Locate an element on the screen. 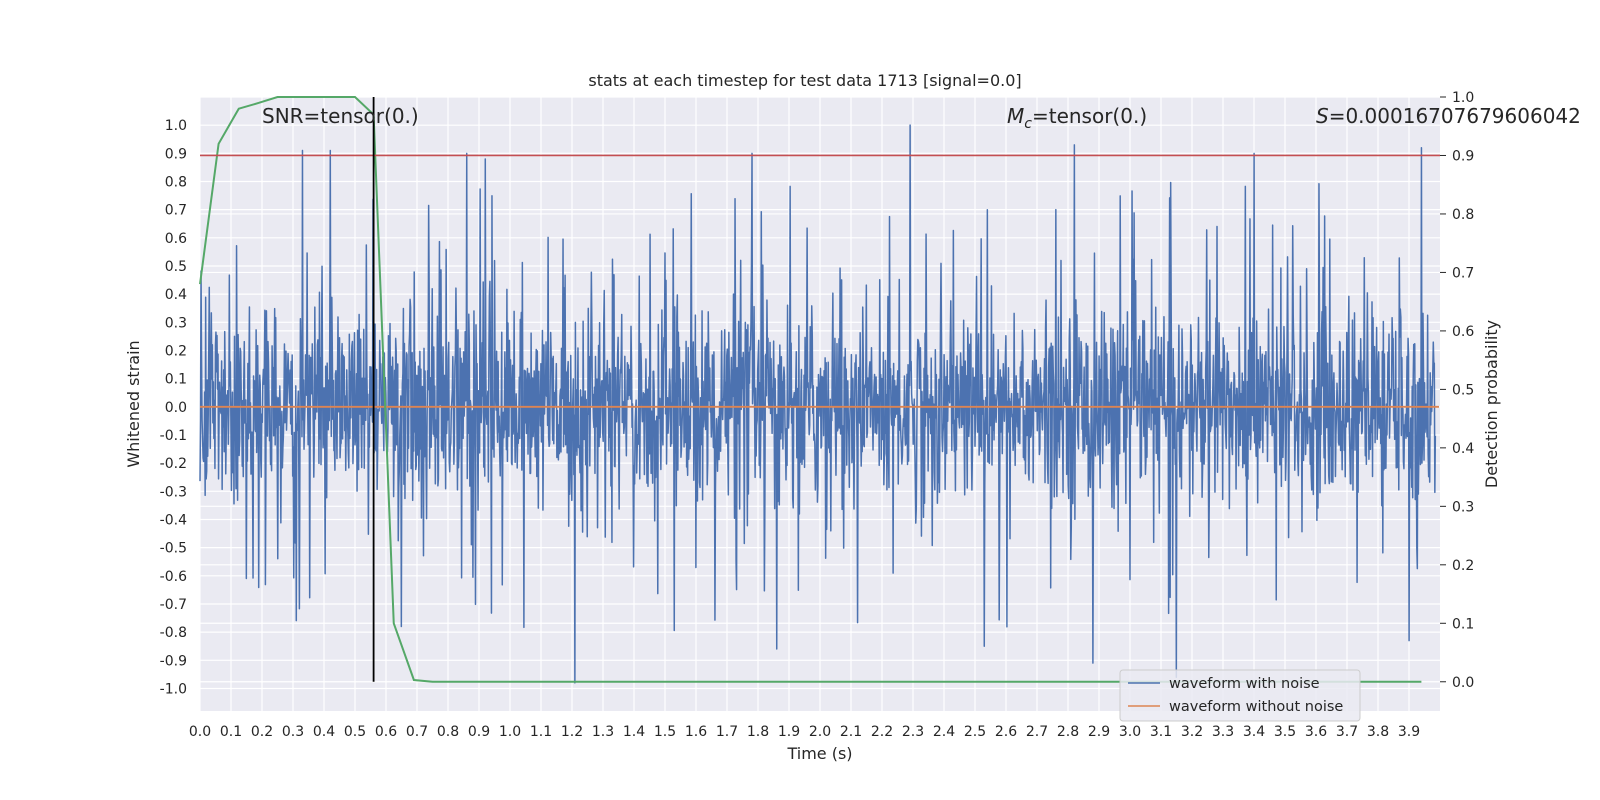  y-right-tick-label: 0.7 is located at coordinates (1463, 273).